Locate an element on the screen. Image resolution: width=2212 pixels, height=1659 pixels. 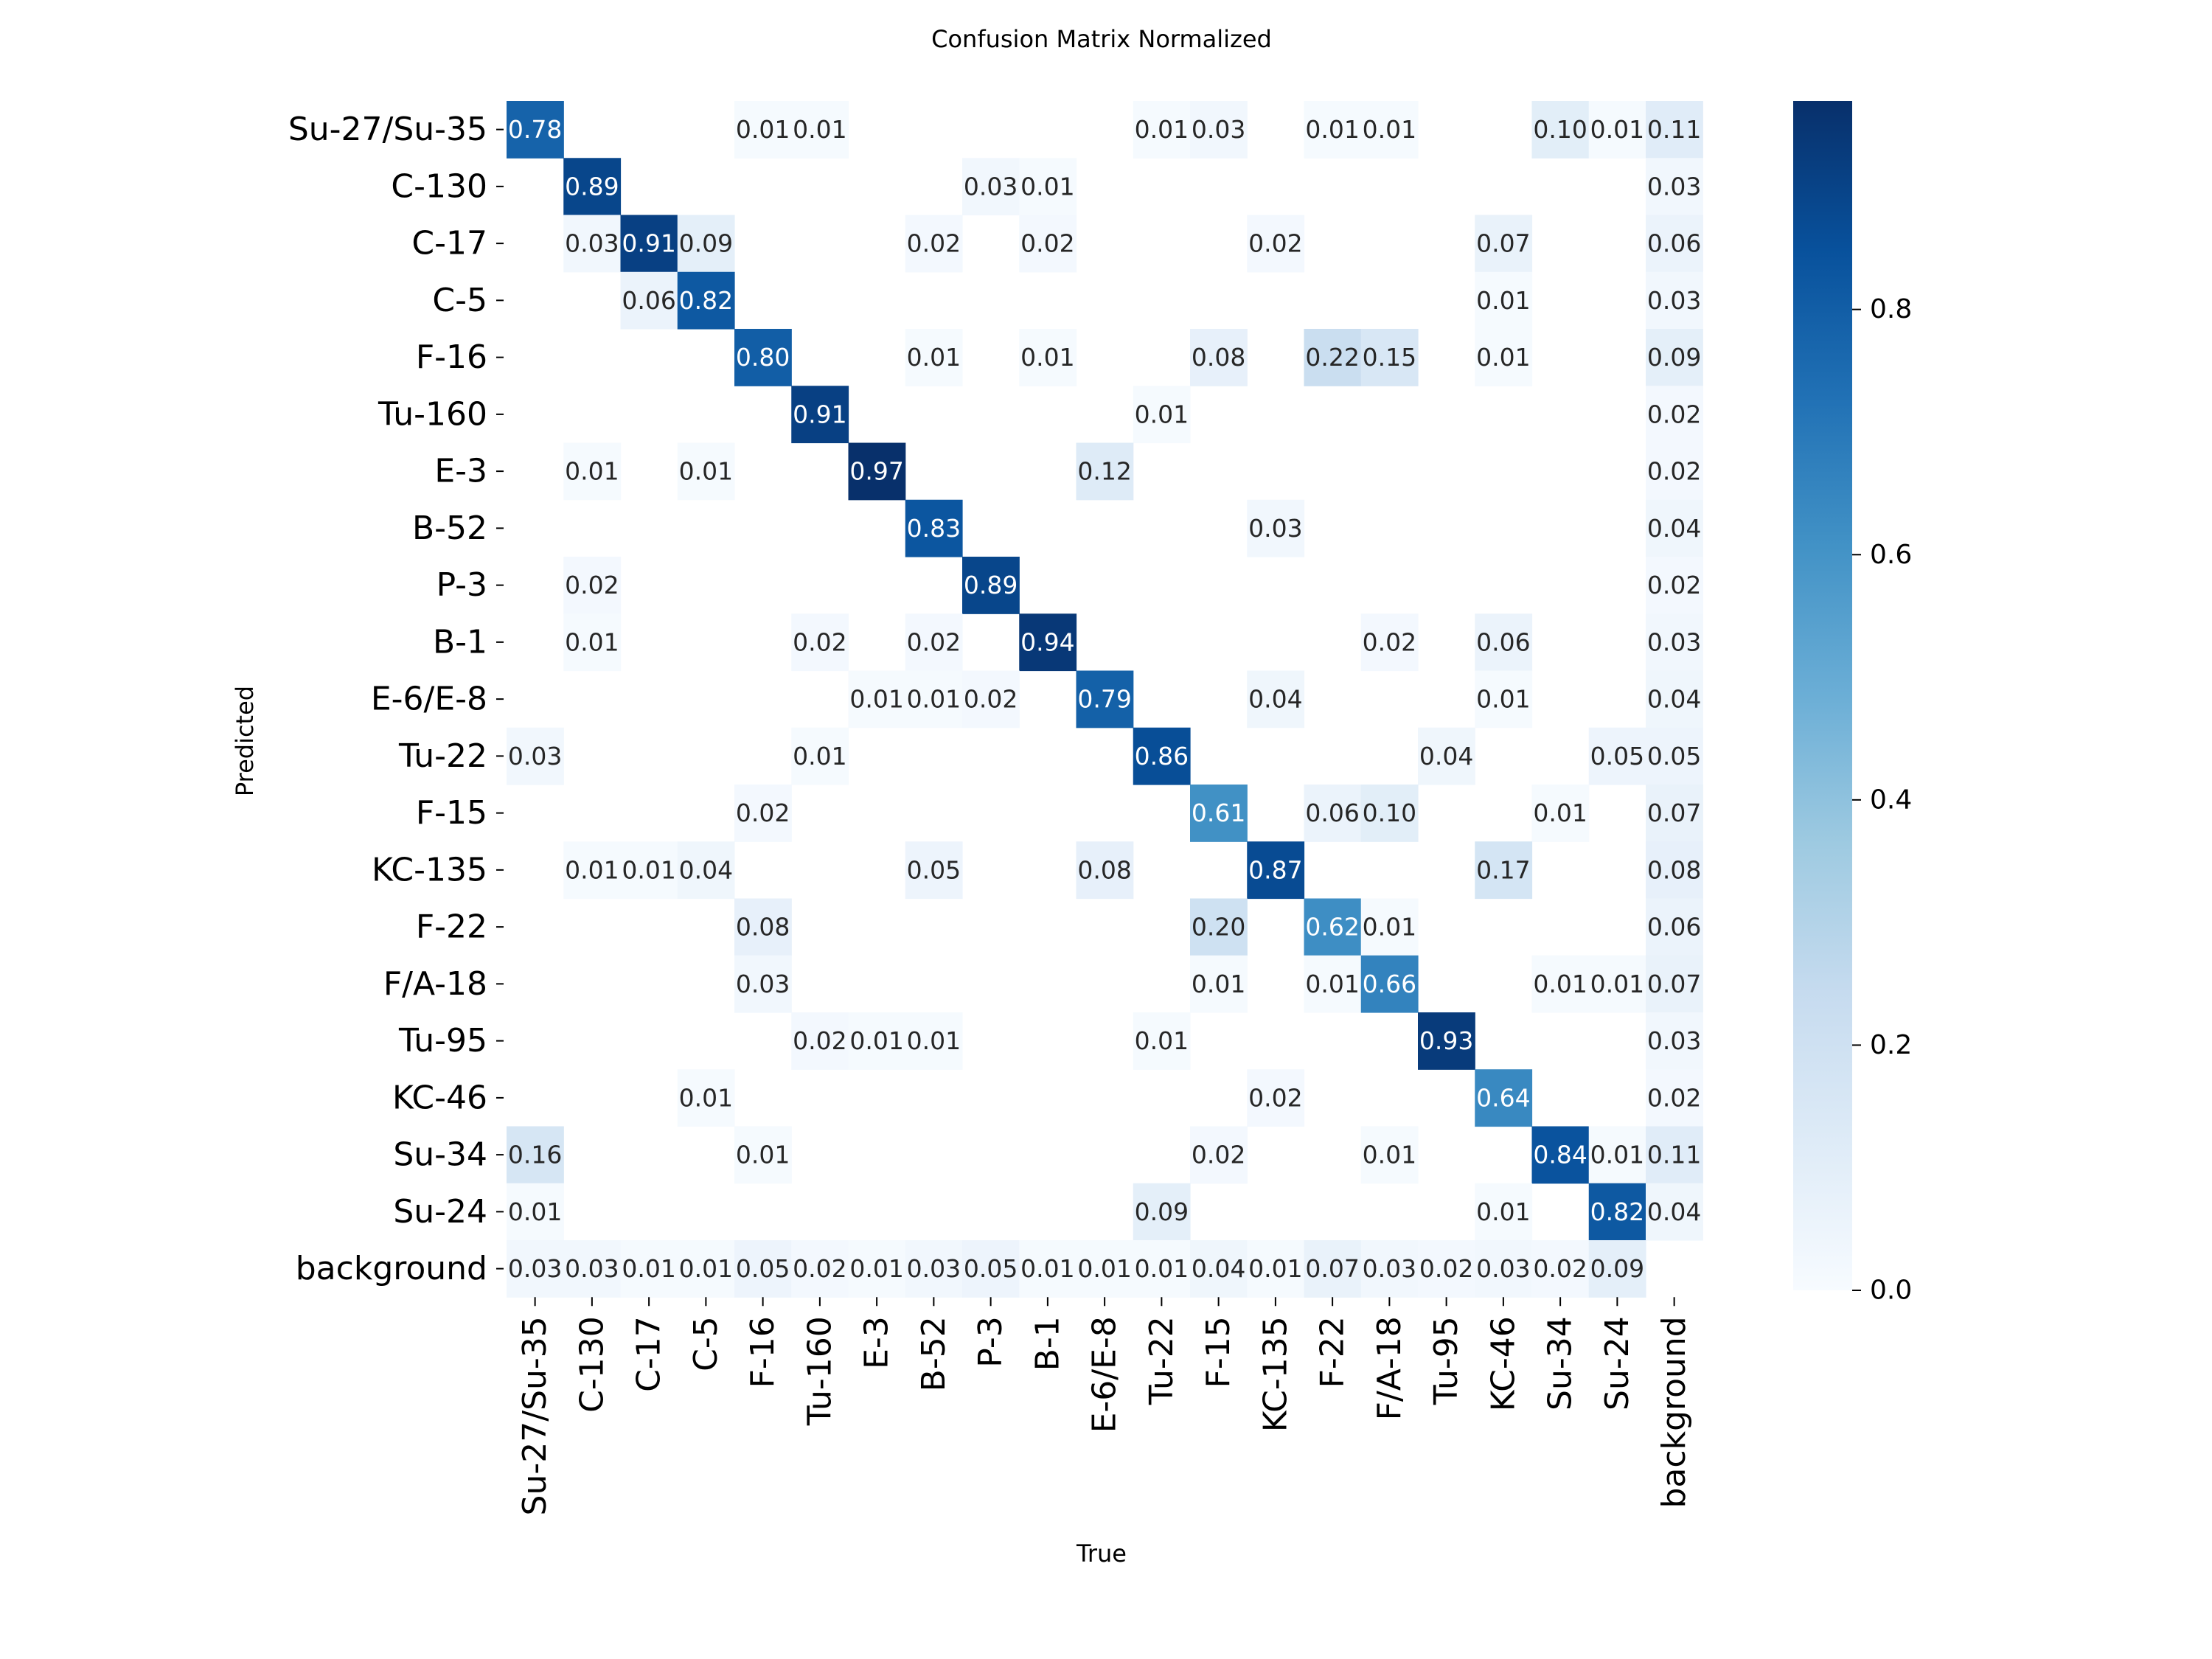
cell-value-label: 0.89 is located at coordinates (991, 585).